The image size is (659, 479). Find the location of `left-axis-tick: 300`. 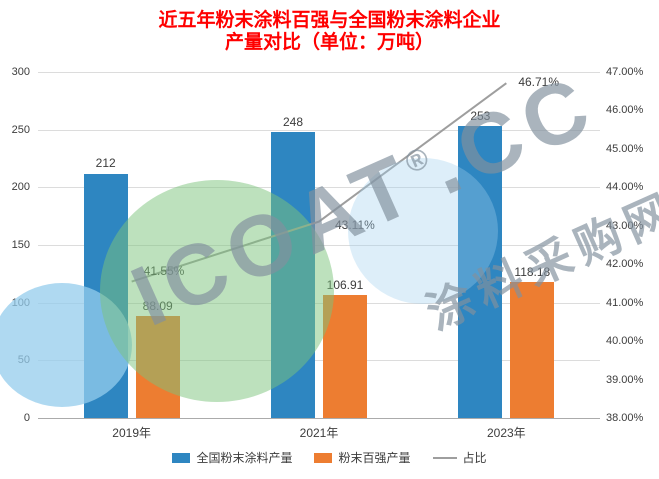

left-axis-tick: 300 is located at coordinates (20, 72).